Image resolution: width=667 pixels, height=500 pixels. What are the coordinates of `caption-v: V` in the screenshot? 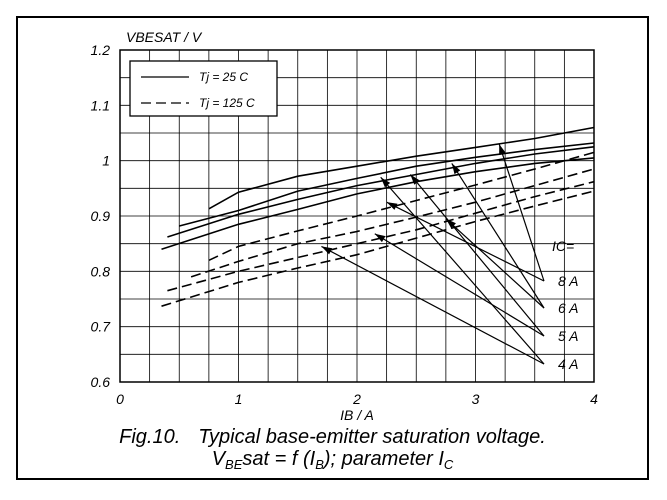 It's located at (218, 459).